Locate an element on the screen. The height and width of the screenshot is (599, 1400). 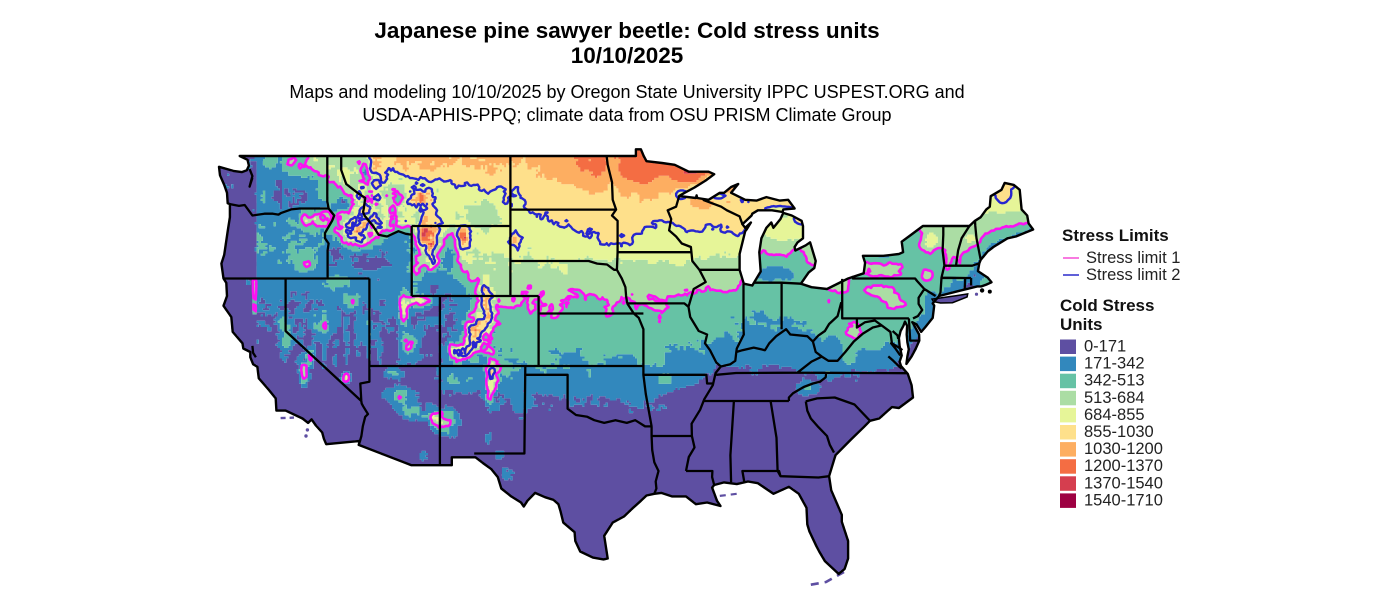
svg-text: Stress limit 2 is located at coordinates (1133, 275).